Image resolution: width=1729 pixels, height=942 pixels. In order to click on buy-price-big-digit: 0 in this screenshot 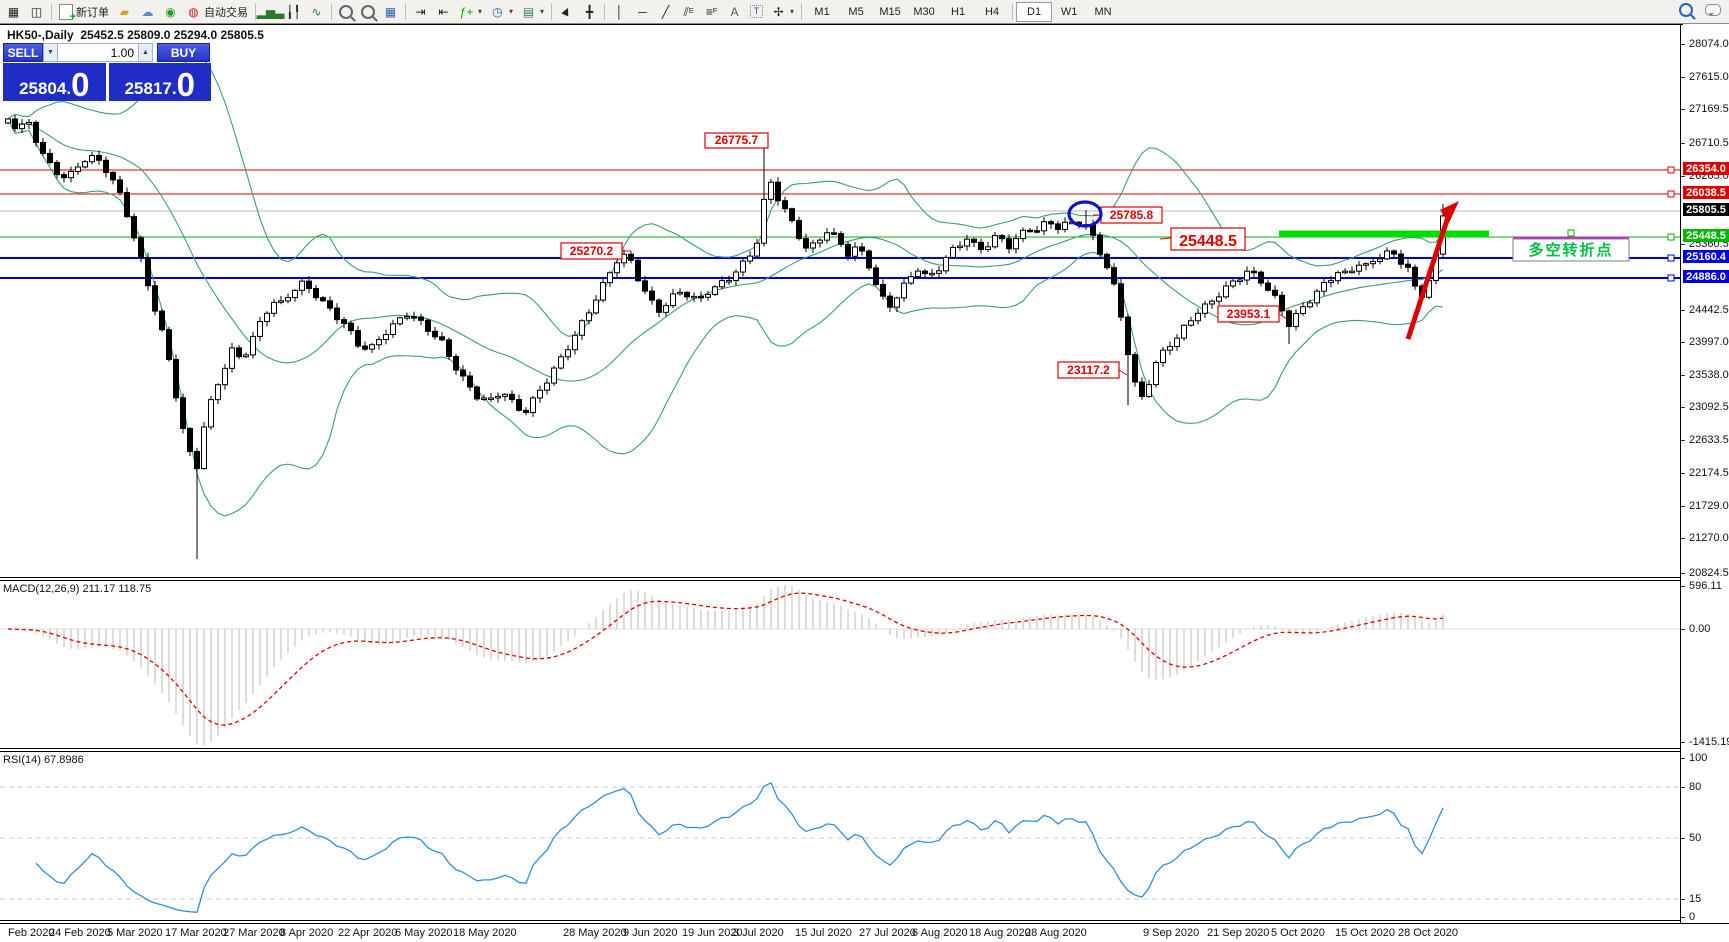, I will do `click(185, 84)`.